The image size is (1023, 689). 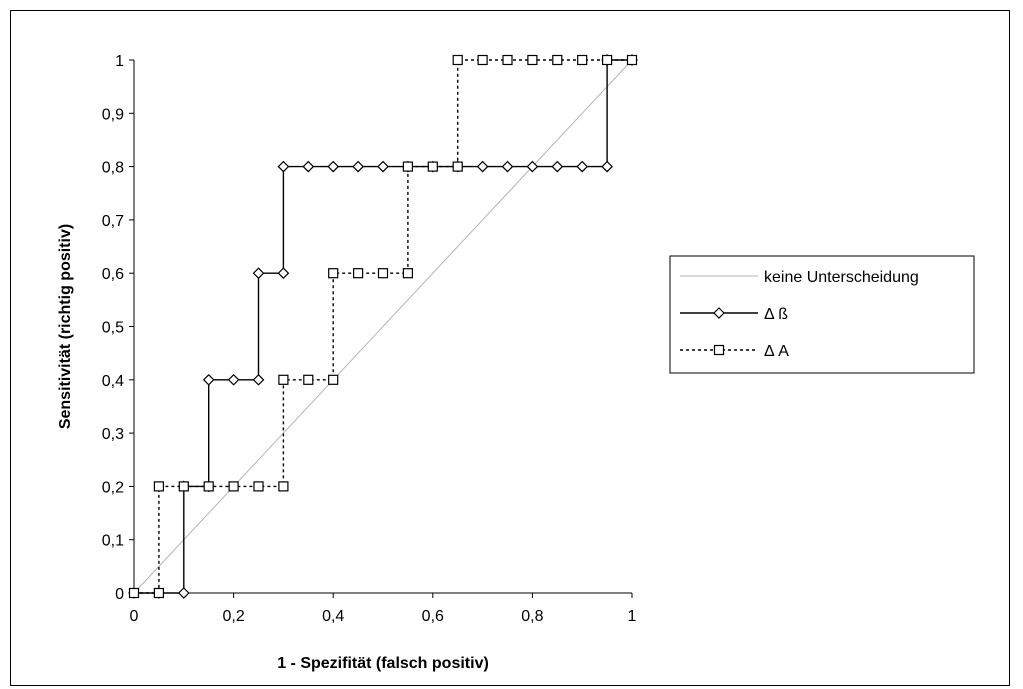 What do you see at coordinates (119, 61) in the screenshot?
I see `y-tick-label: 1` at bounding box center [119, 61].